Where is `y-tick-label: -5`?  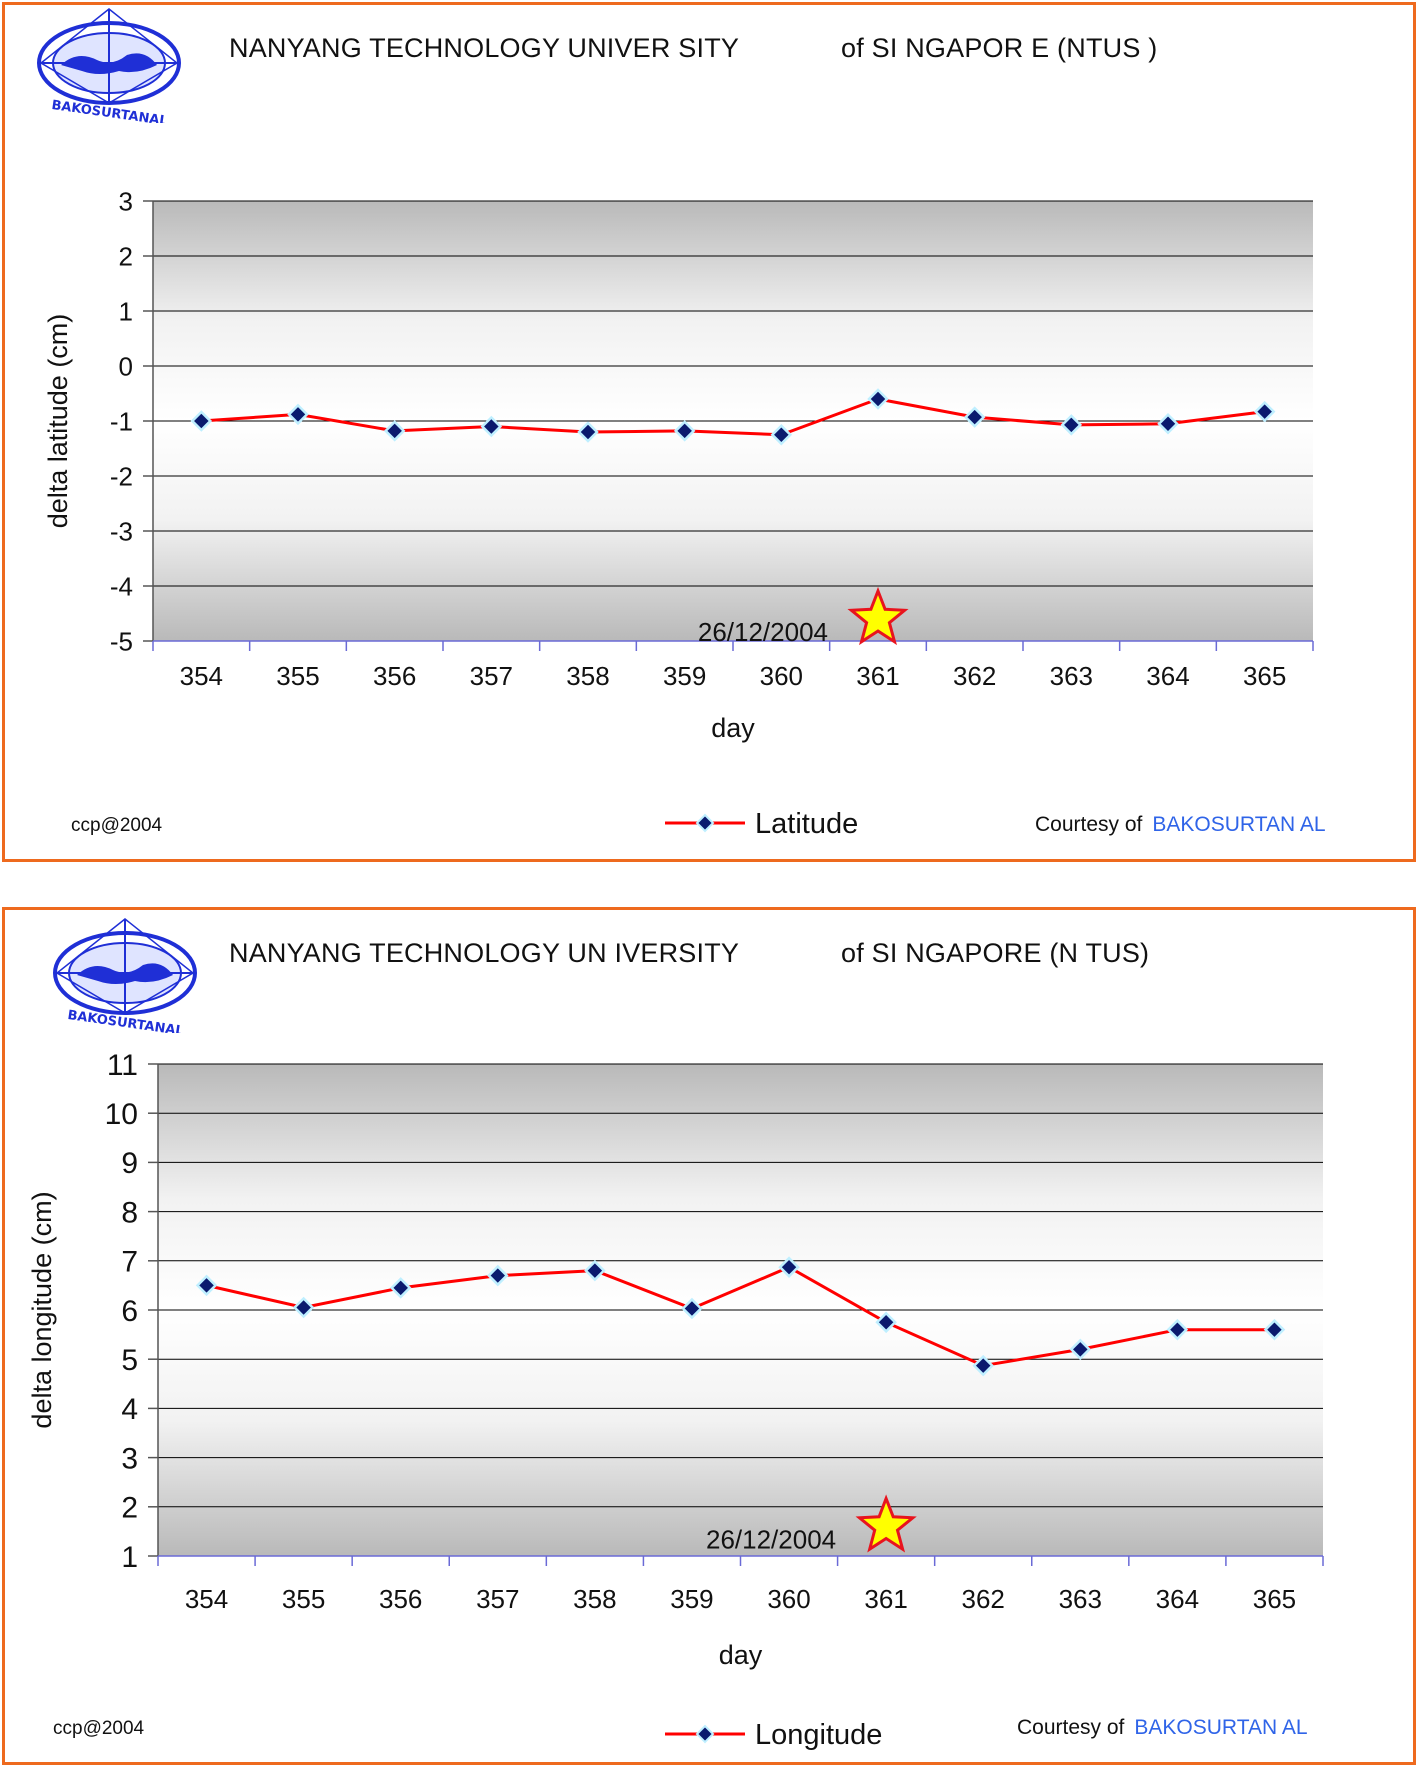 y-tick-label: -5 is located at coordinates (121, 641).